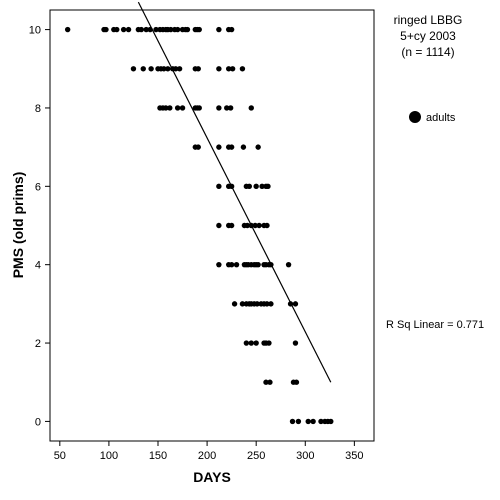 The width and height of the screenshot is (500, 500). I want to click on chart-title-line-2: 5+cy 2003, so click(428, 36).